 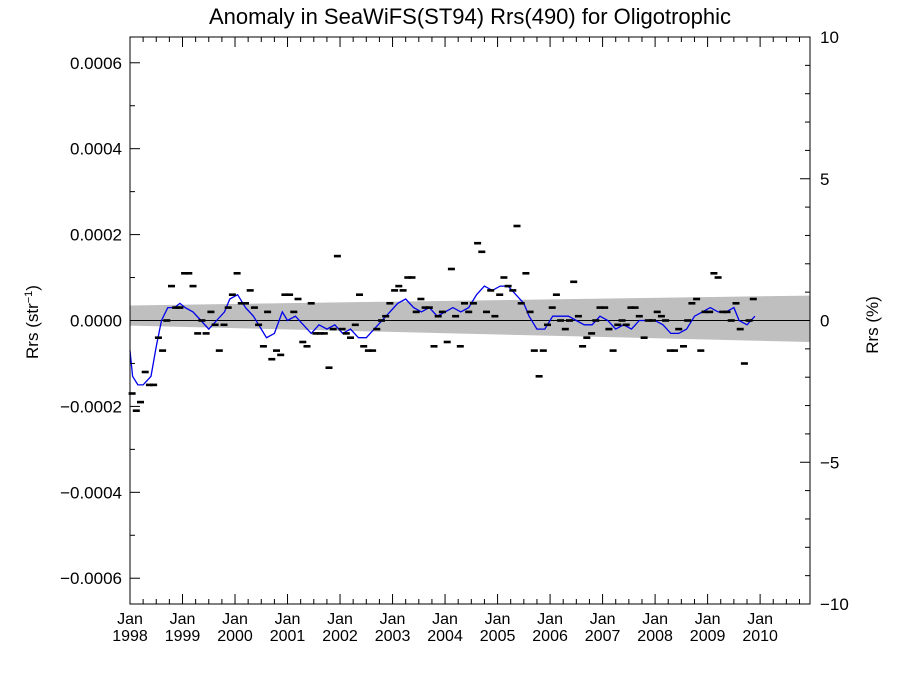 I want to click on left-tick-label-4: −0.0002, so click(x=91, y=406).